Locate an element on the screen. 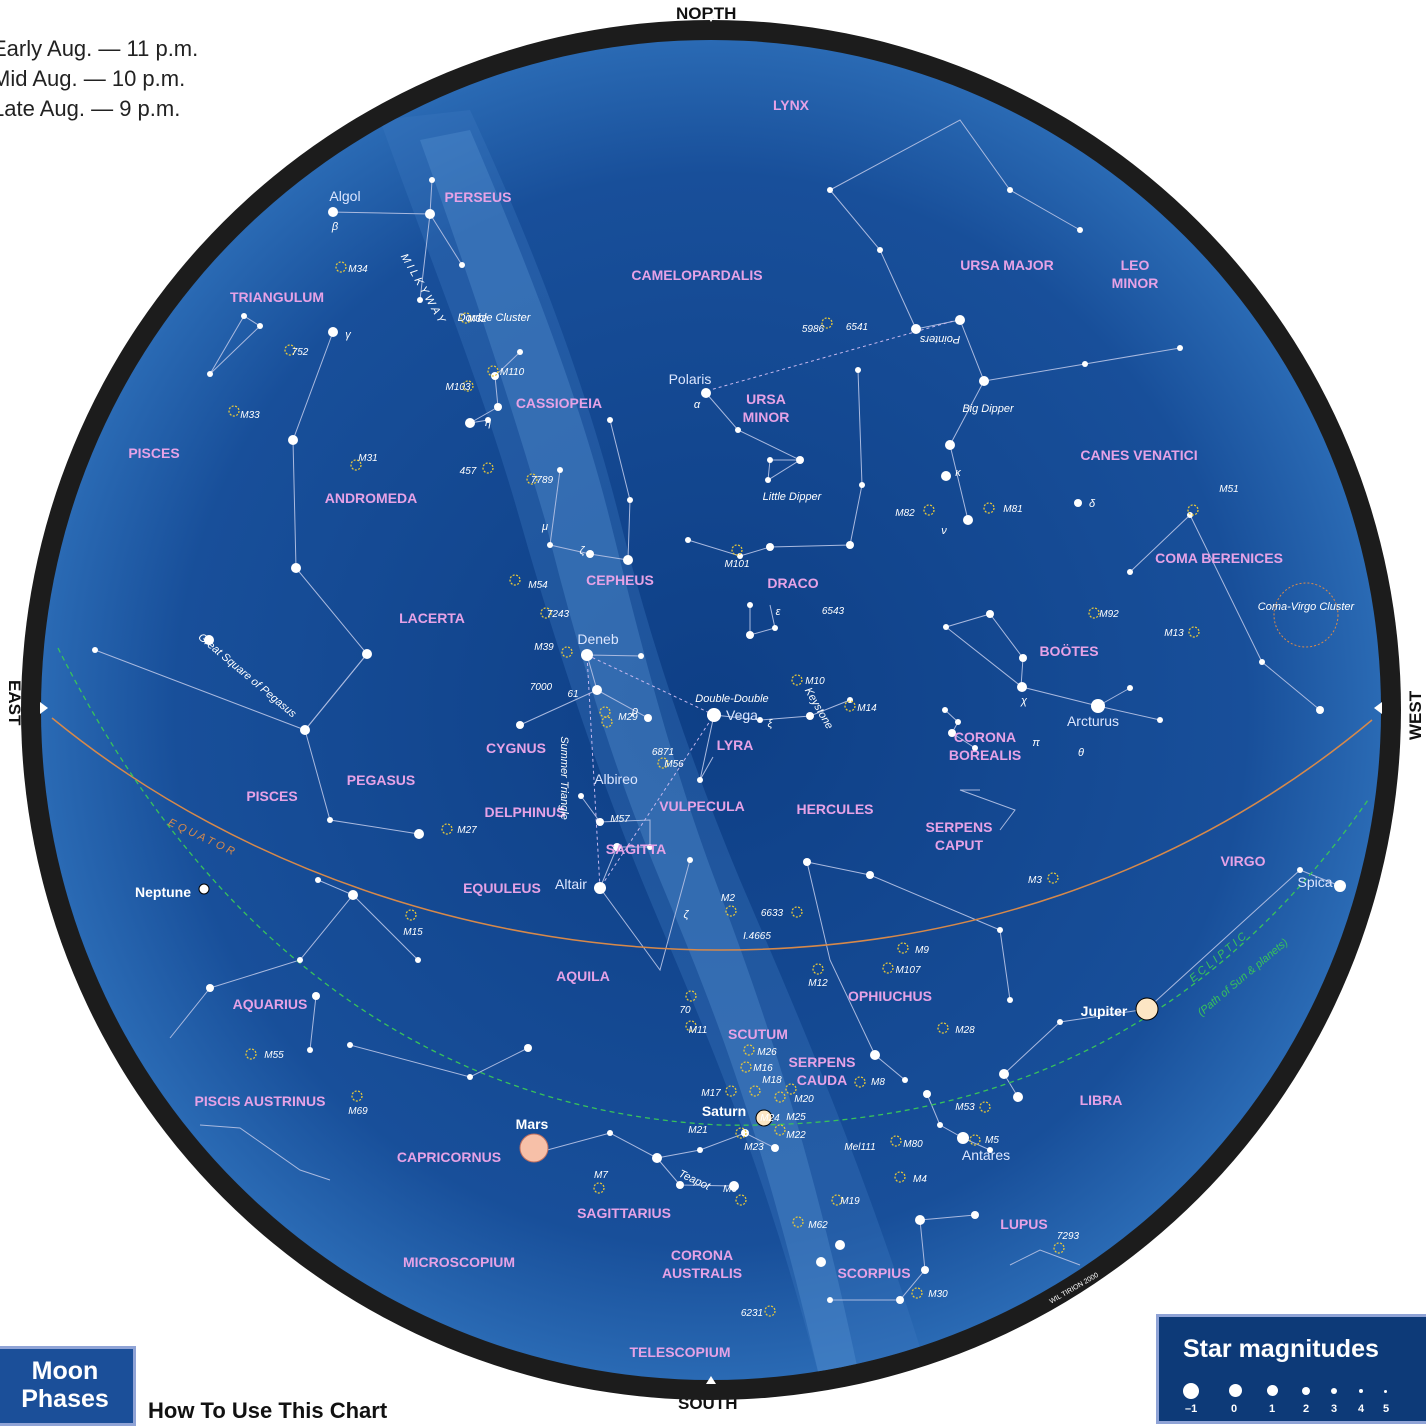 Image resolution: width=1426 pixels, height=1426 pixels. deep-sky-label: 7000 is located at coordinates (541, 687).